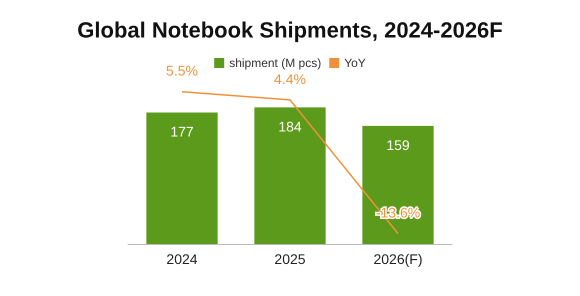  I want to click on x-tick-label: 2026(F), so click(398, 259).